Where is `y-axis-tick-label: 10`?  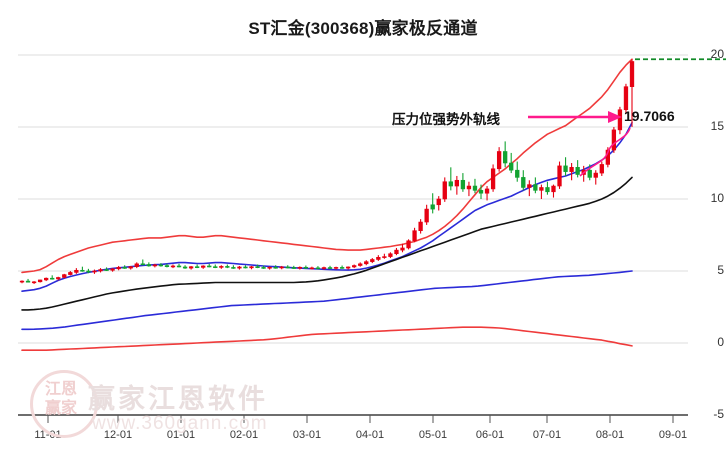 y-axis-tick-label: 10 is located at coordinates (717, 198).